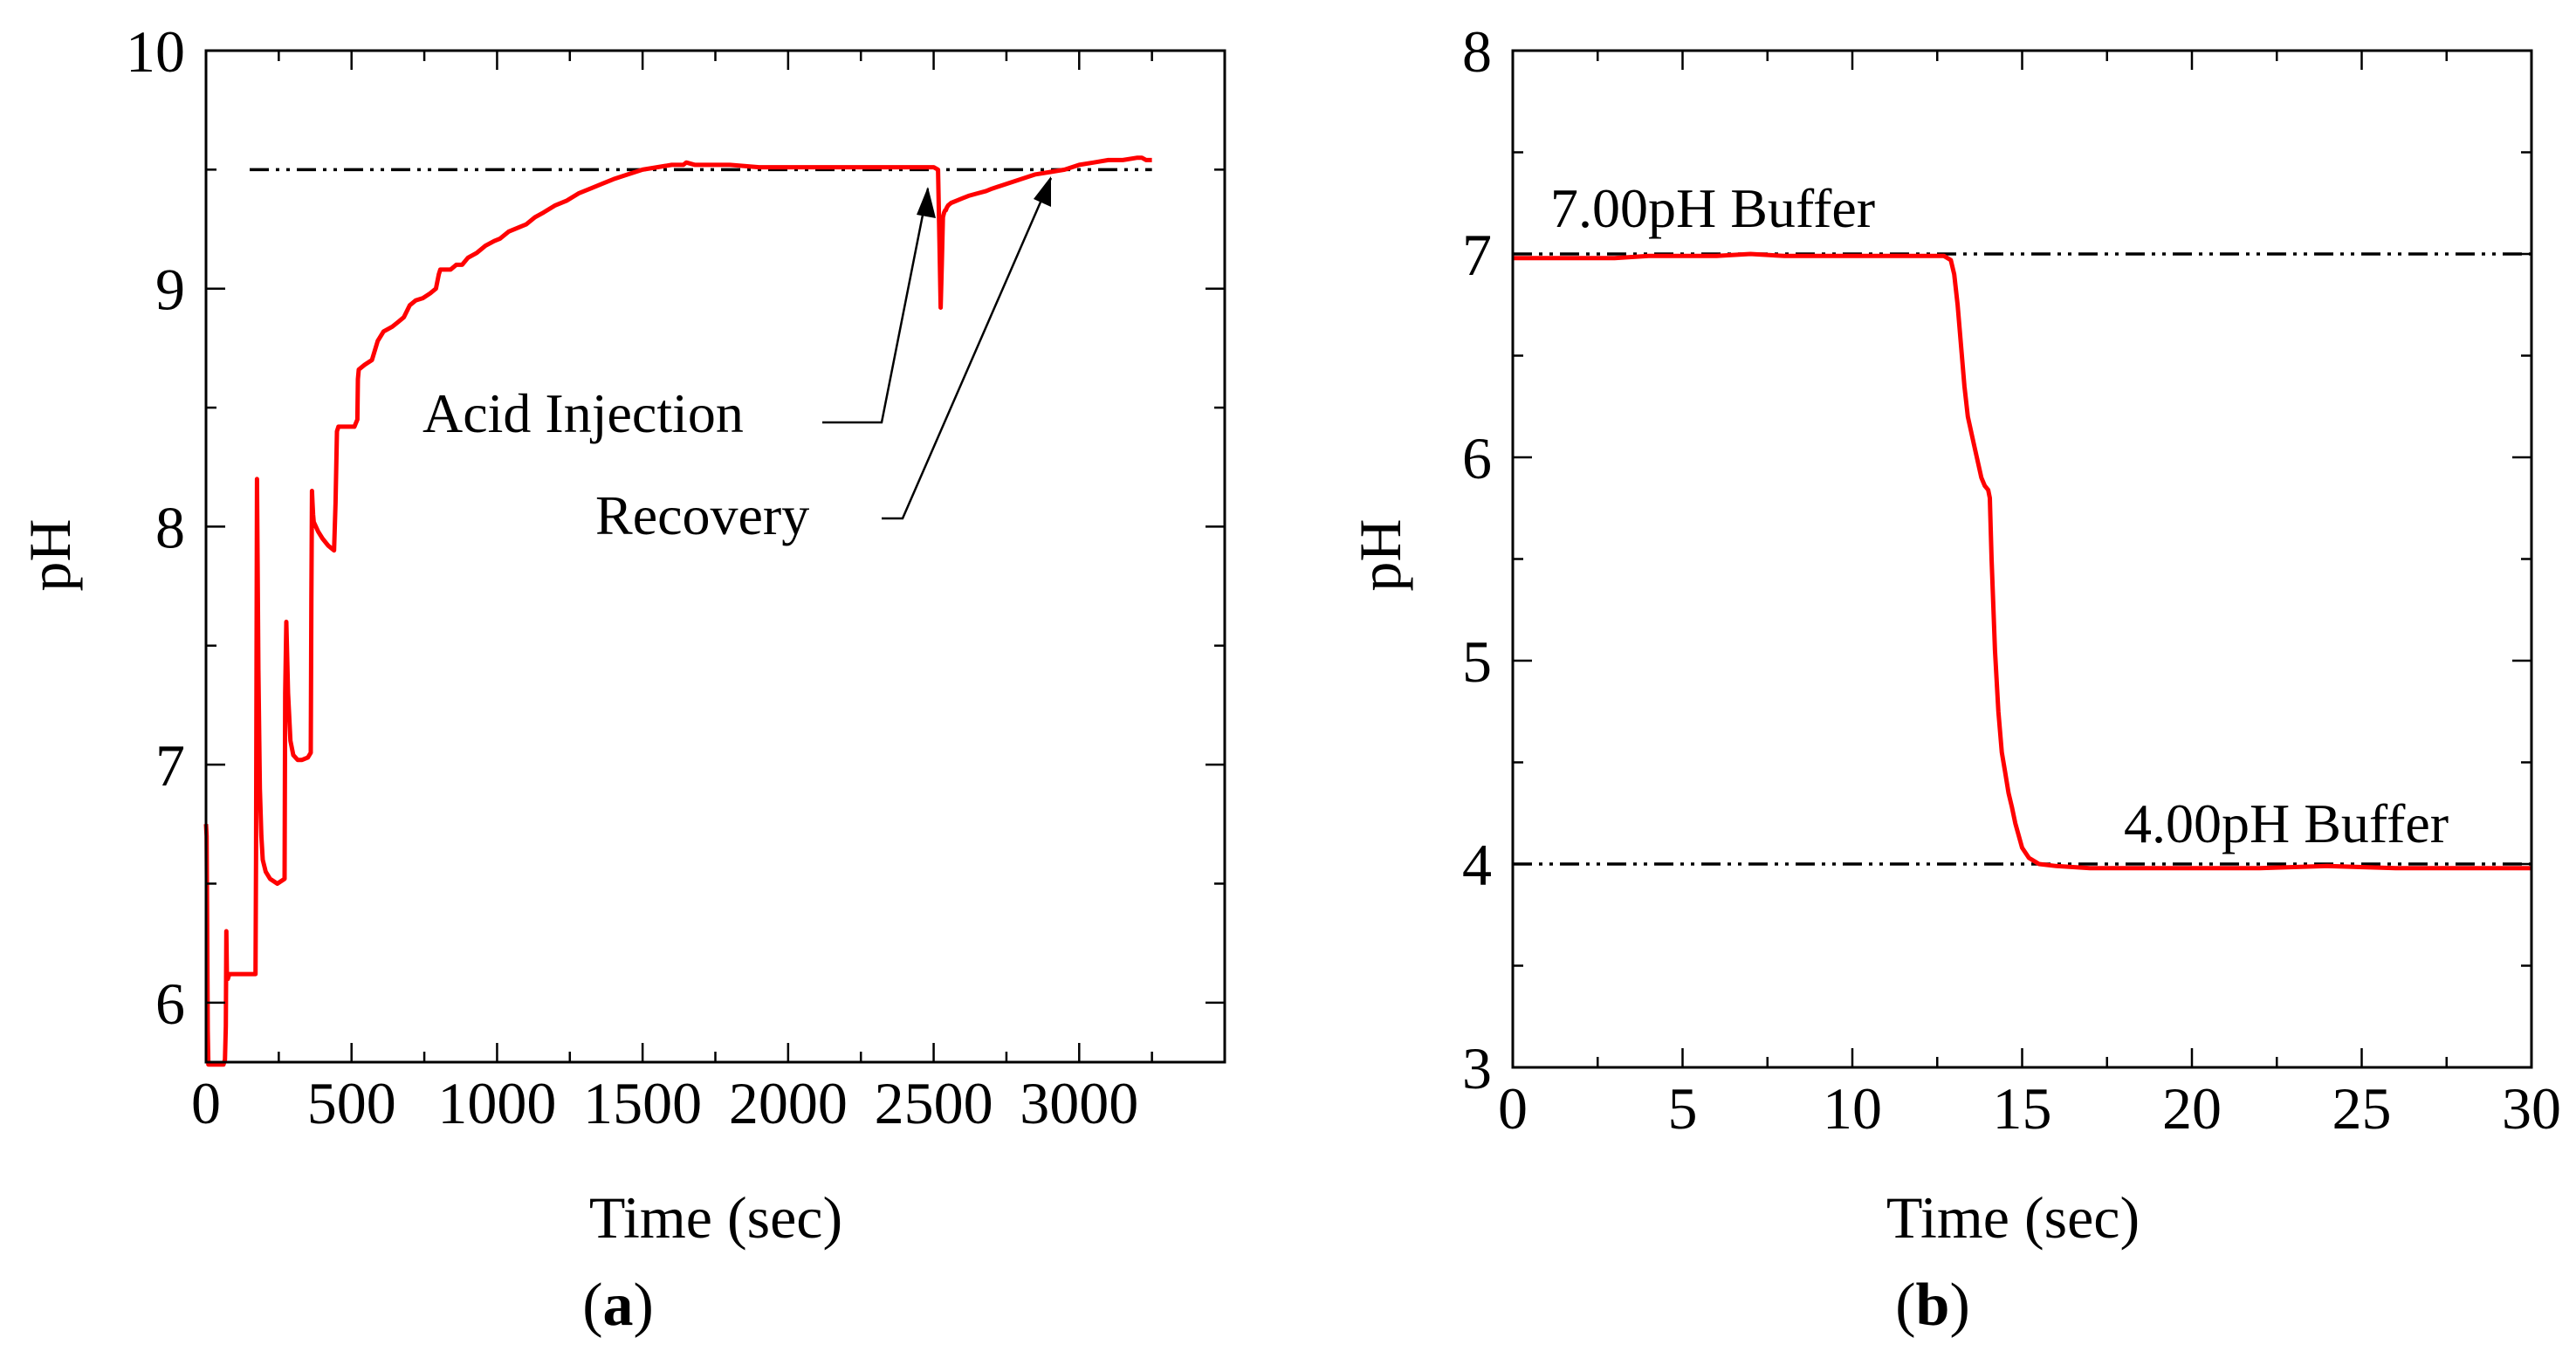 The height and width of the screenshot is (1358, 2576). Describe the element at coordinates (583, 413) in the screenshot. I see `annotation-acid-injection: Acid Injection` at that location.